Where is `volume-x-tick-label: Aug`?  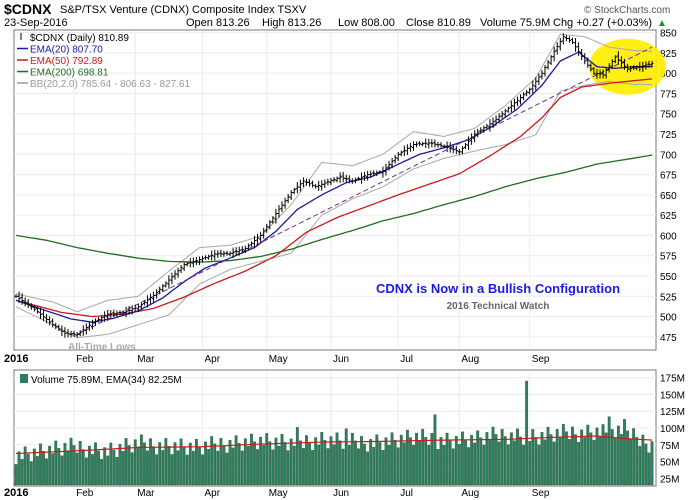
volume-x-tick-label: Aug is located at coordinates (470, 493).